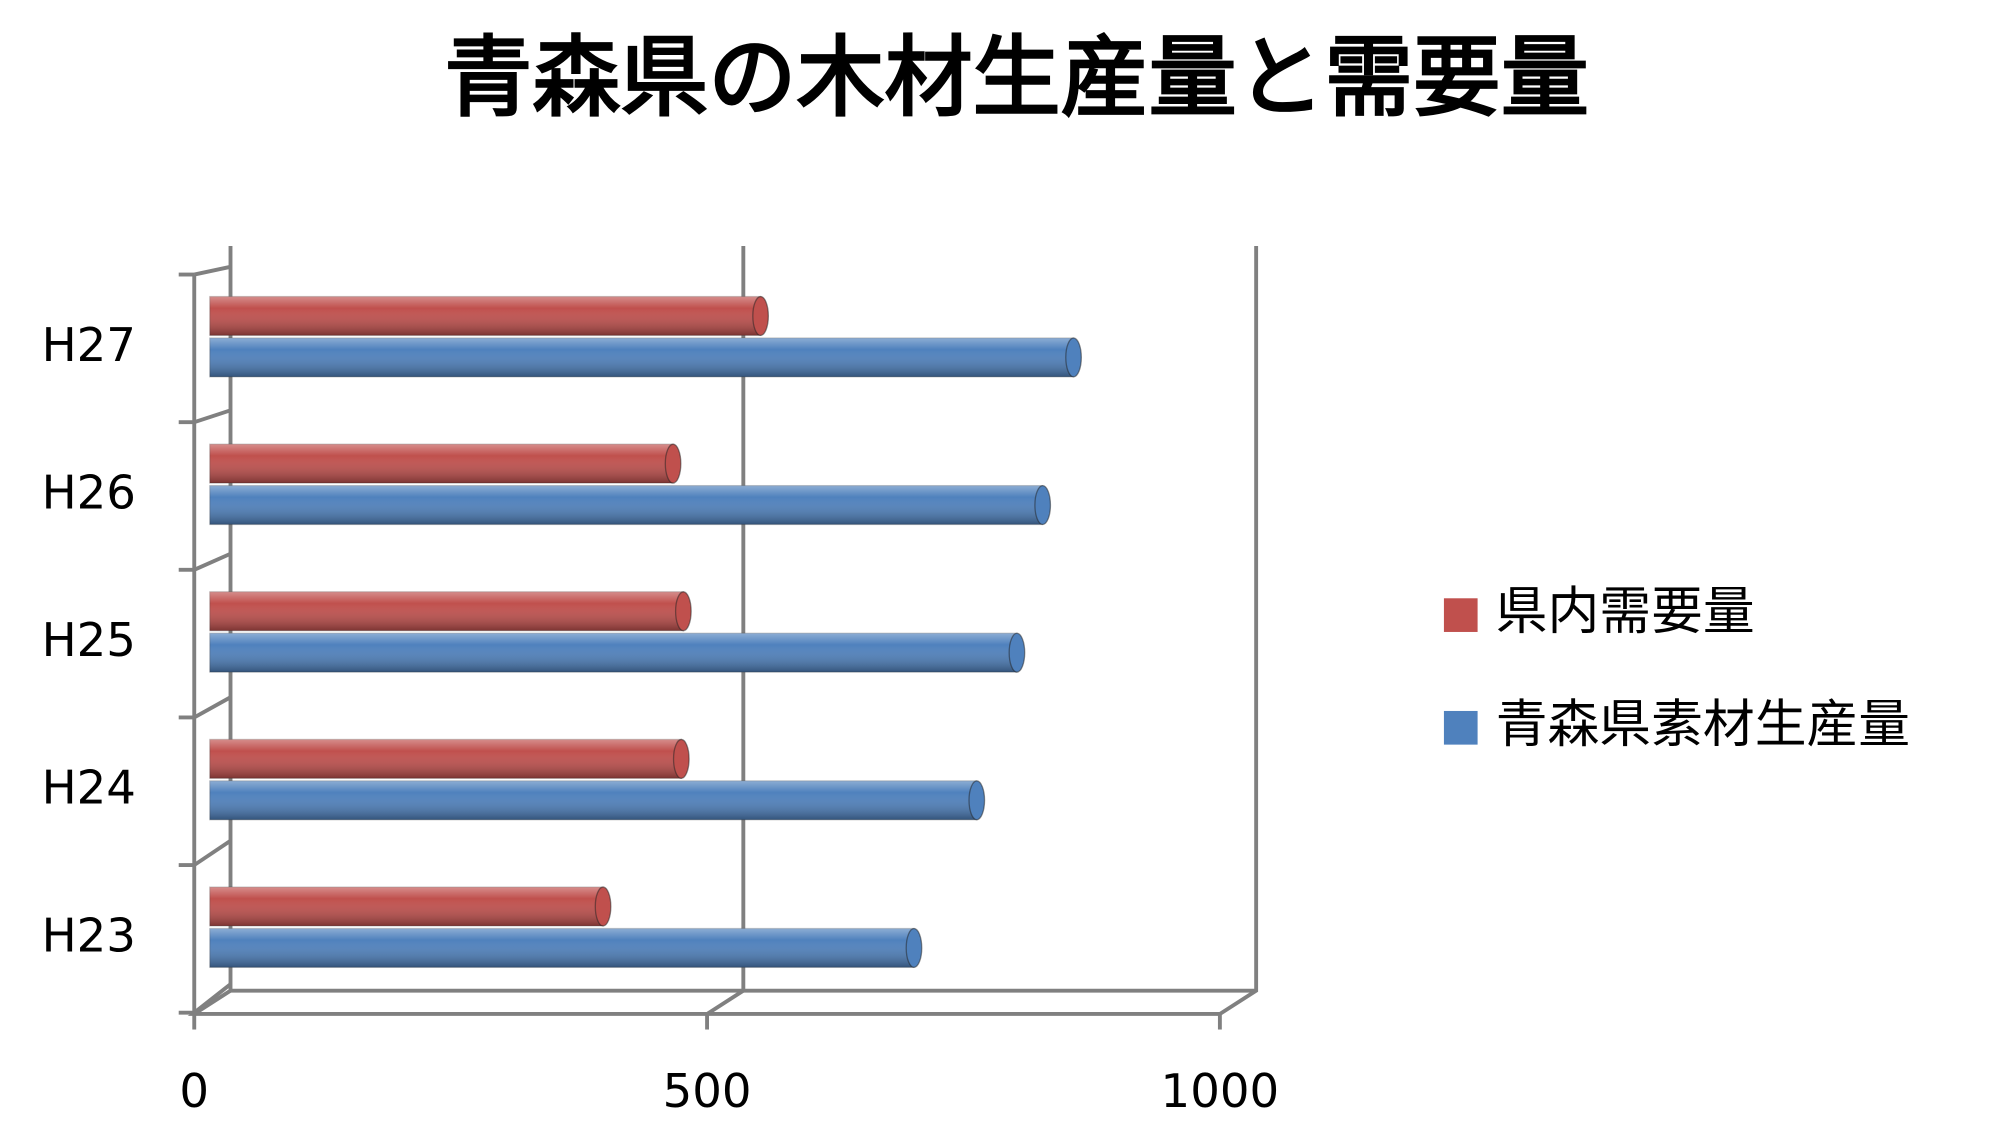 This screenshot has width=2011, height=1146. Describe the element at coordinates (1016, 77) in the screenshot. I see `chart-title: 青森県の木材生産量と需要量` at that location.